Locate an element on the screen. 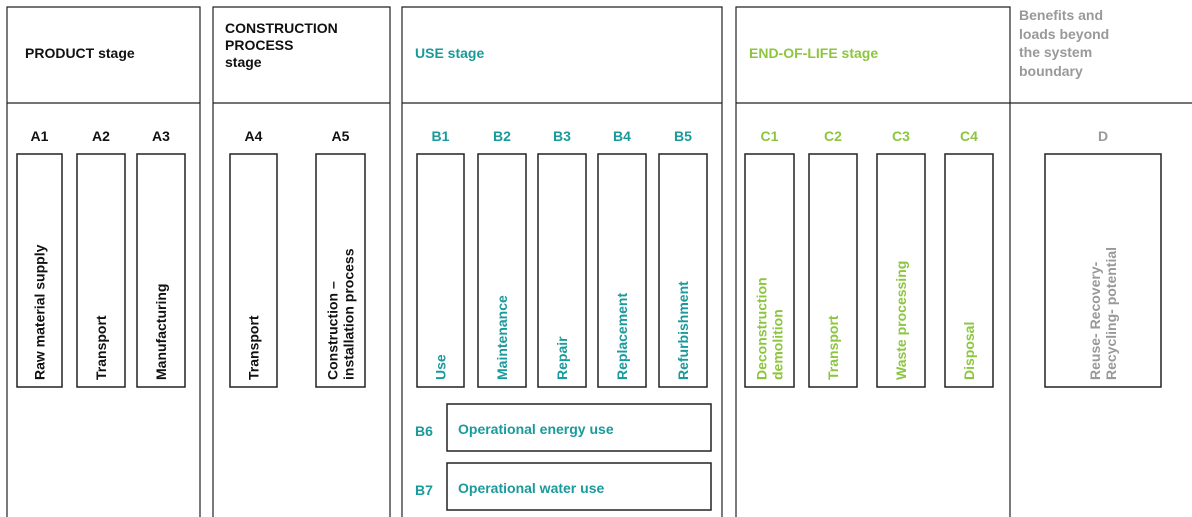 Image resolution: width=1192 pixels, height=517 pixels. stage-frame is located at coordinates (301, 261).